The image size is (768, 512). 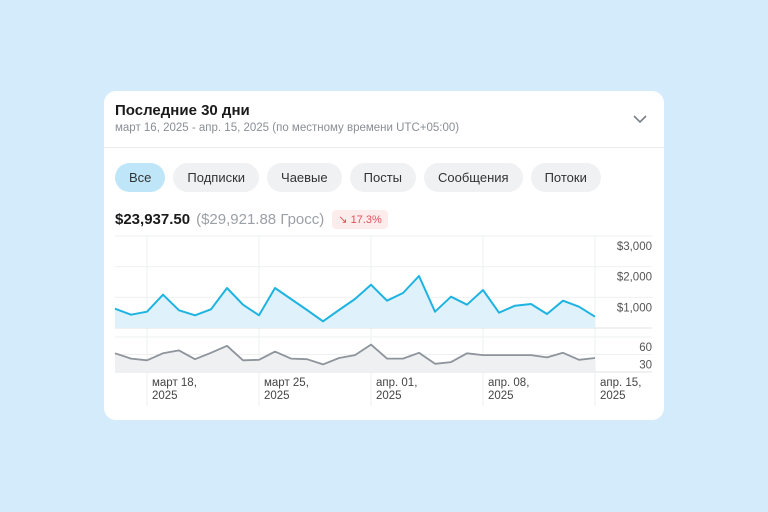 I want to click on earnings-area, so click(x=355, y=302).